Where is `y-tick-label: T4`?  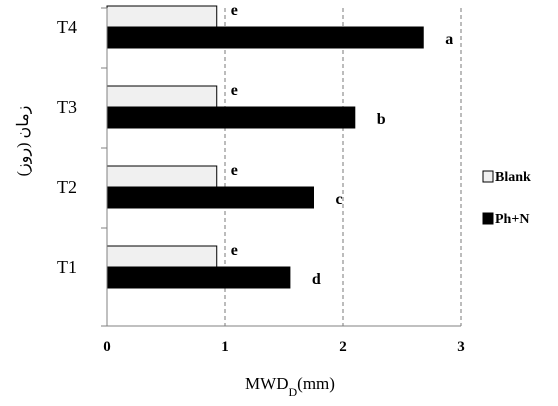 y-tick-label: T4 is located at coordinates (67, 27).